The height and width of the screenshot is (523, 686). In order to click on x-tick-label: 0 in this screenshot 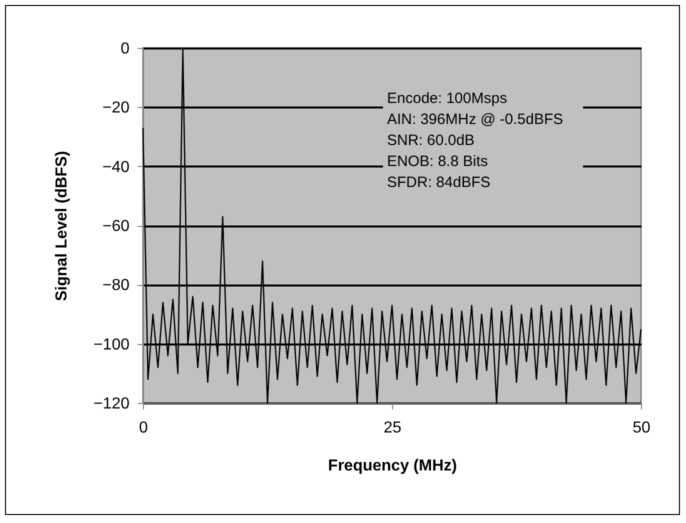, I will do `click(143, 428)`.